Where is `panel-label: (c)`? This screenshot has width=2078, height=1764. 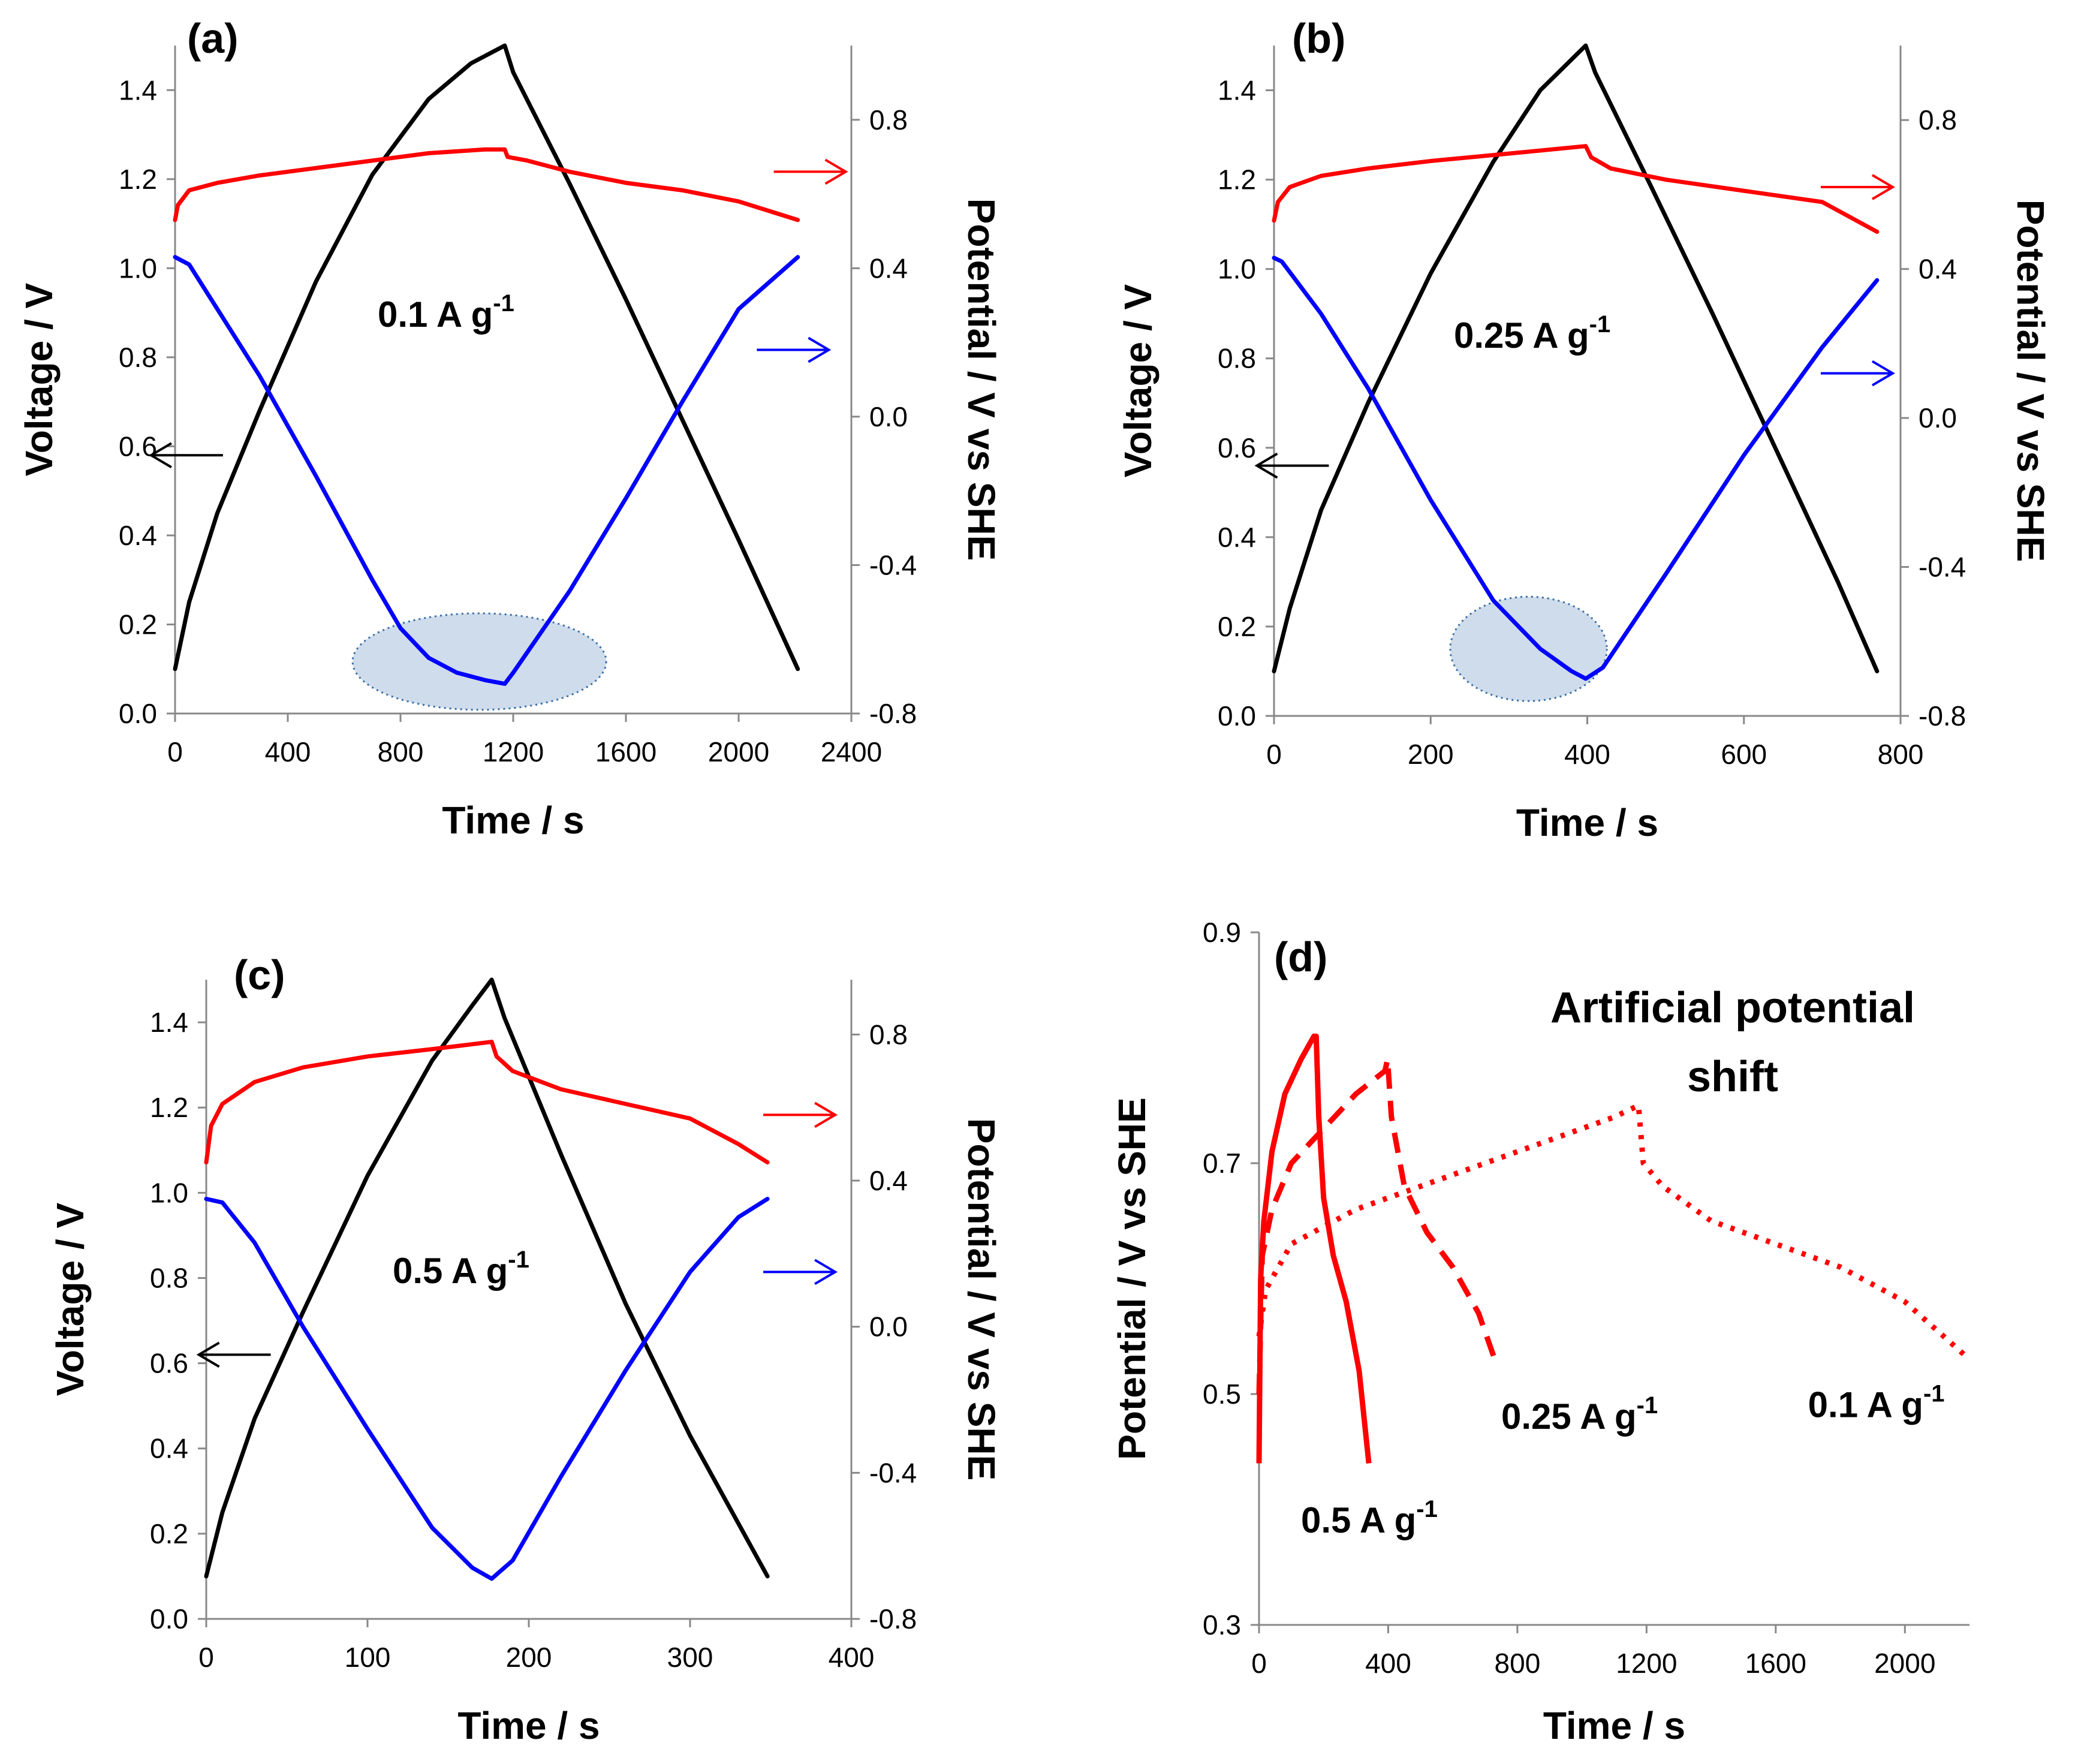 panel-label: (c) is located at coordinates (259, 975).